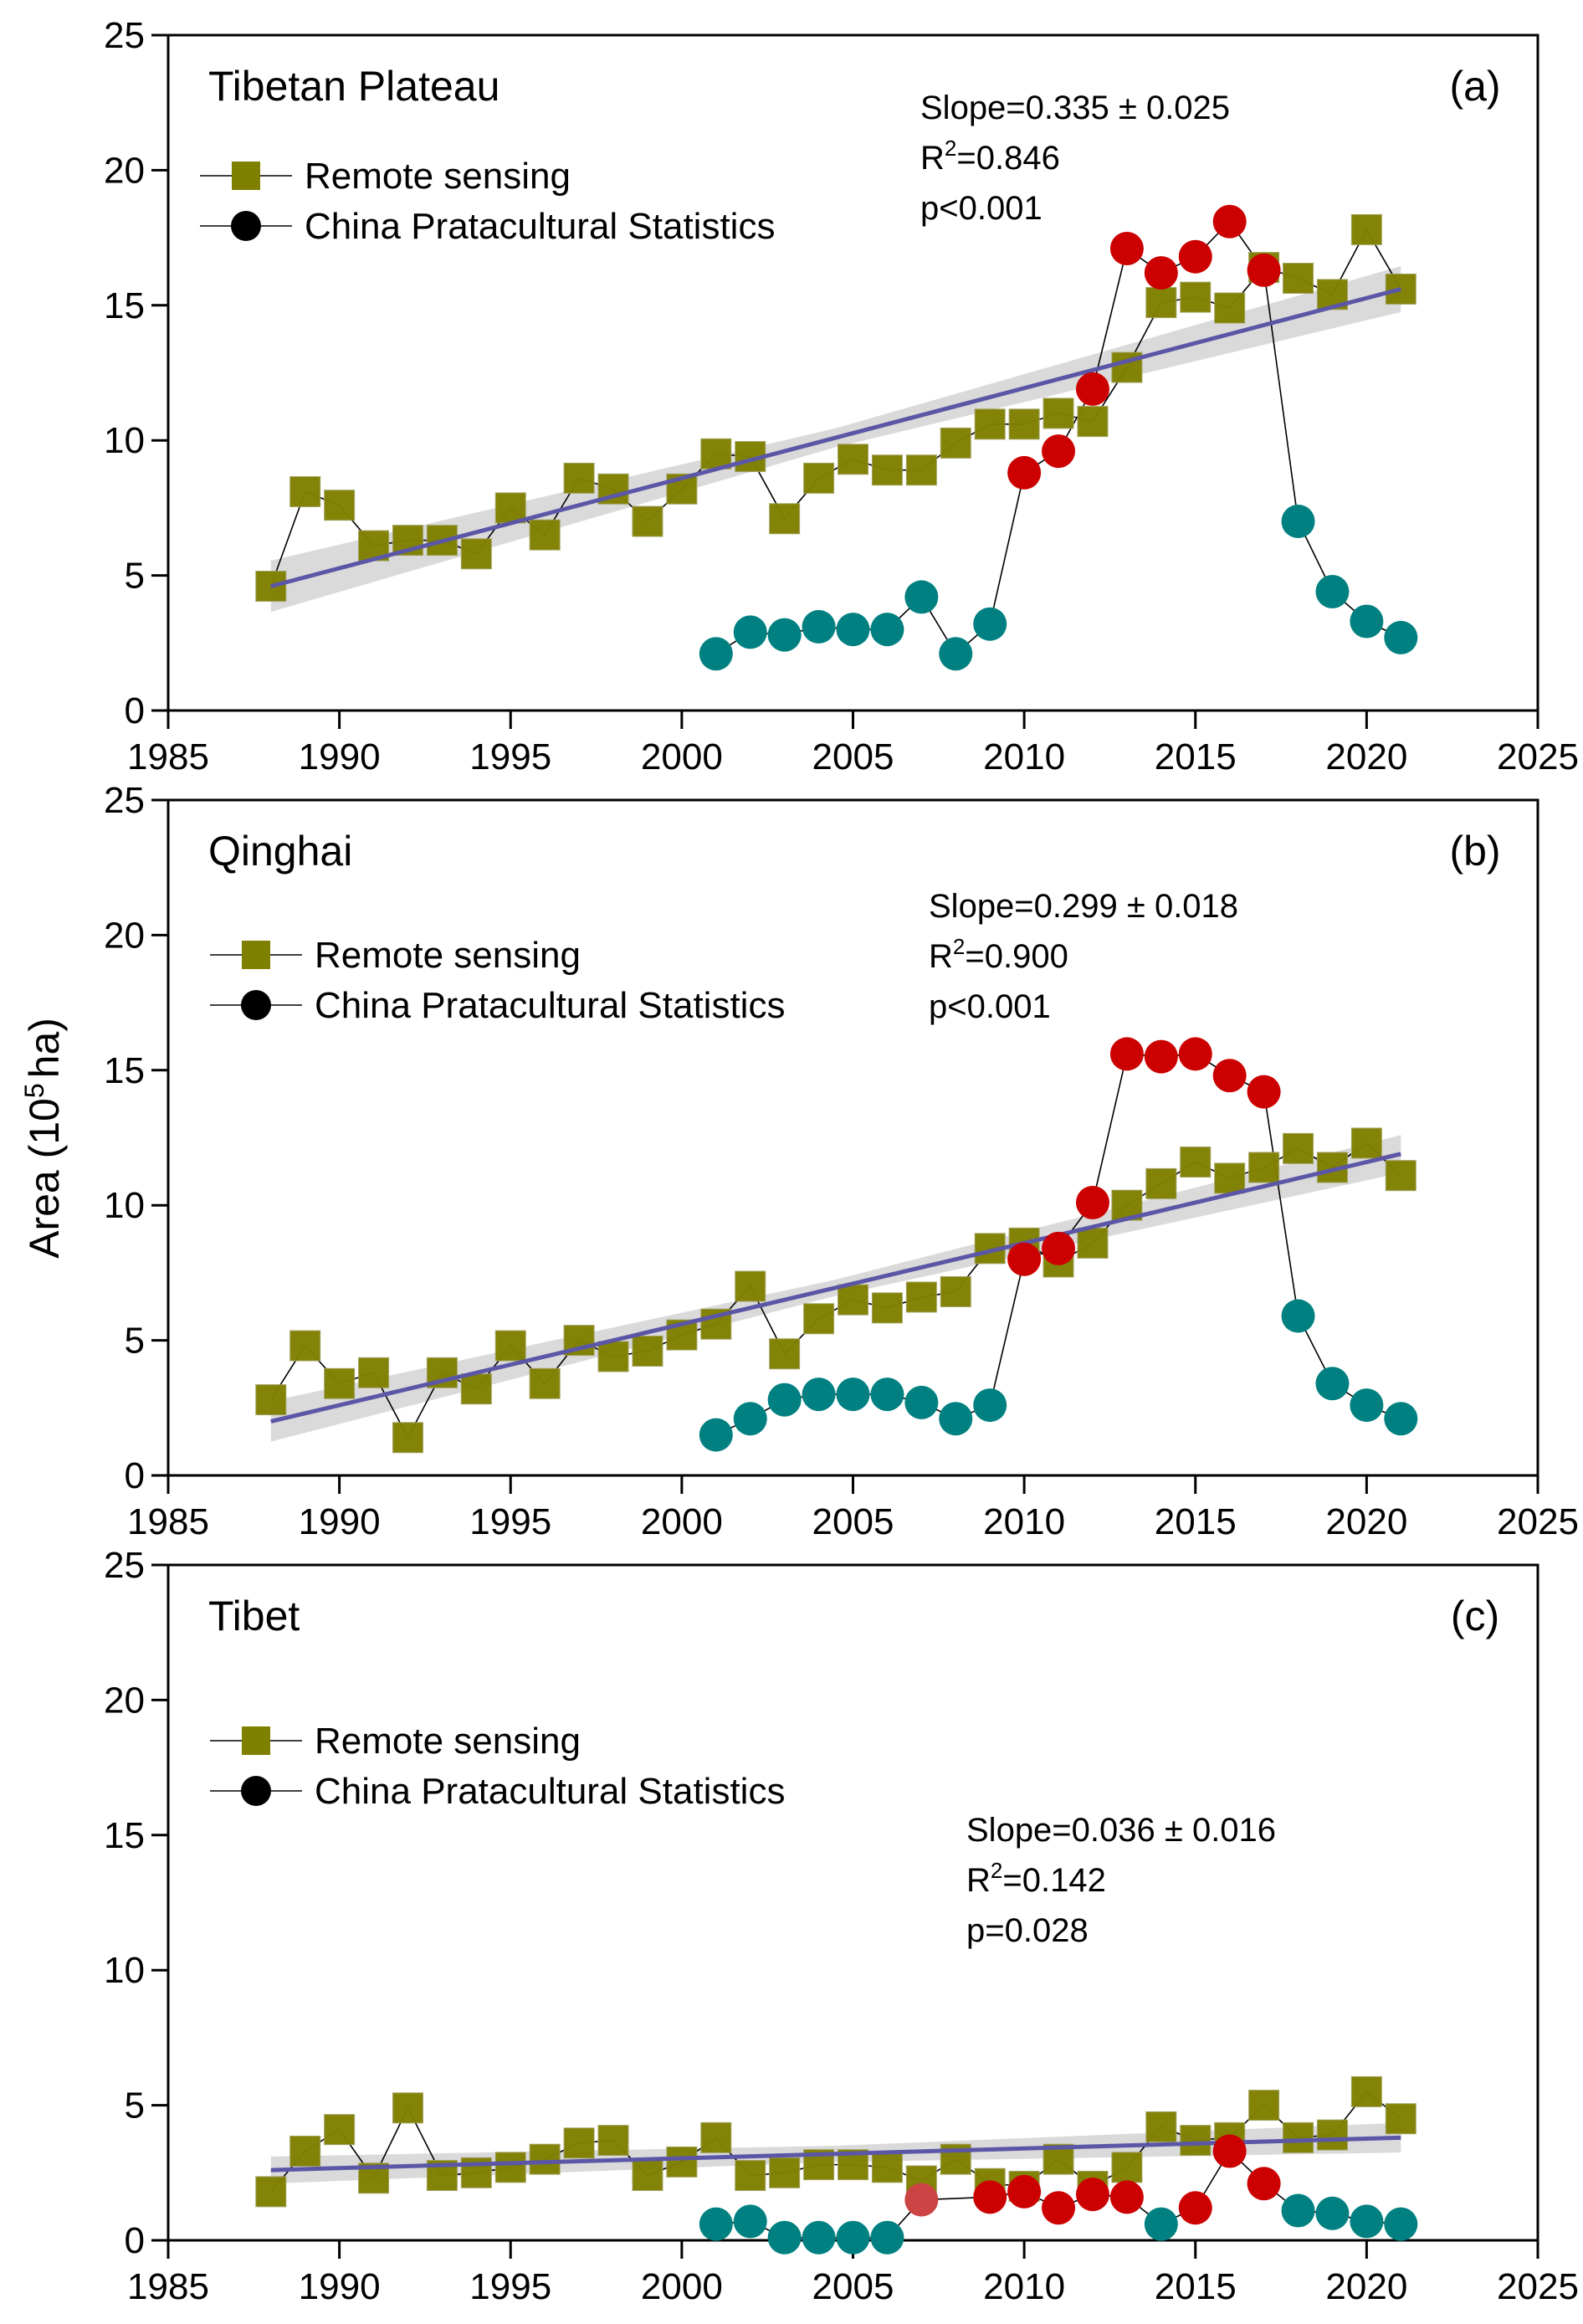 This screenshot has height=2324, width=1583. Describe the element at coordinates (1083, 906) in the screenshot. I see `slope-annotation: Slope=0.299 ± 0.018` at that location.